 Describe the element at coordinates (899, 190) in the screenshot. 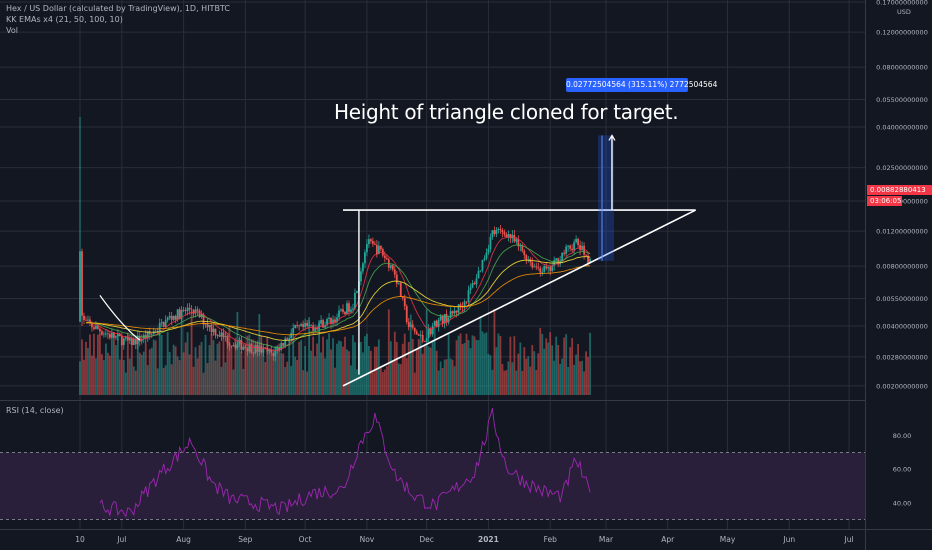

I see `last-price-badge: 0.00882880413` at that location.